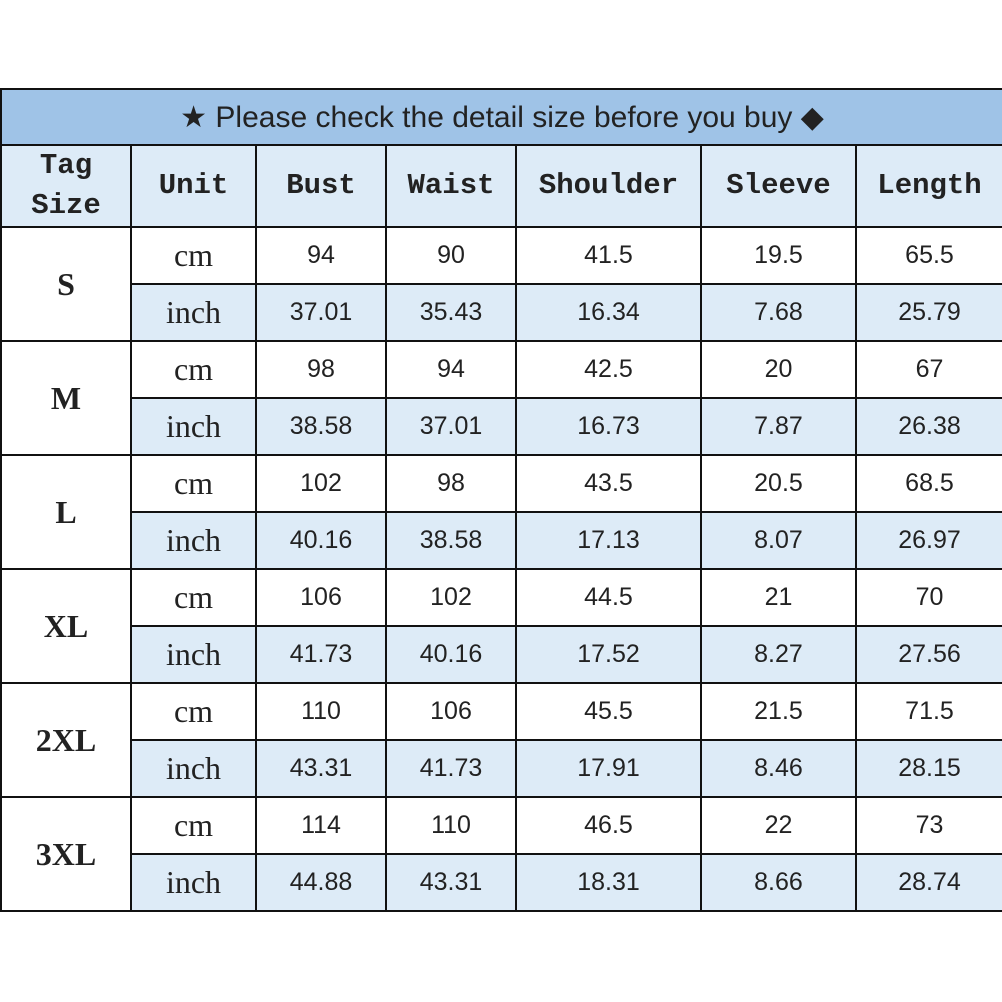 The height and width of the screenshot is (1002, 1002). I want to click on value-cell: 7.87, so click(778, 426).